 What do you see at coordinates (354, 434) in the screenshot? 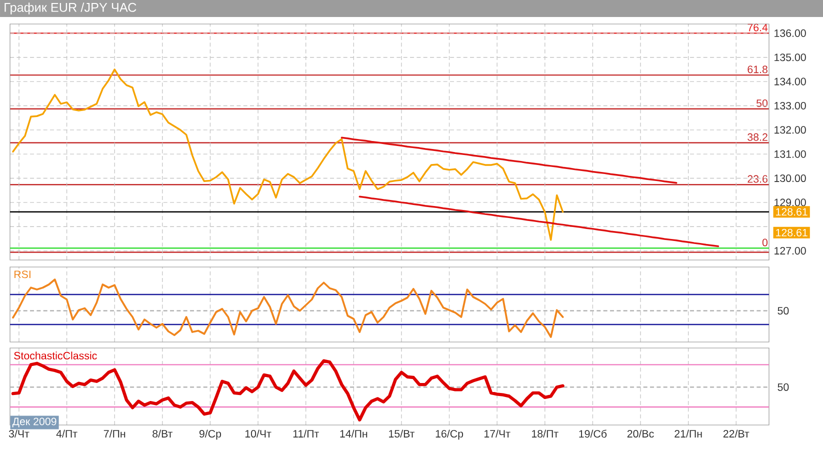
I see `x-tick-label: 14/Пн` at bounding box center [354, 434].